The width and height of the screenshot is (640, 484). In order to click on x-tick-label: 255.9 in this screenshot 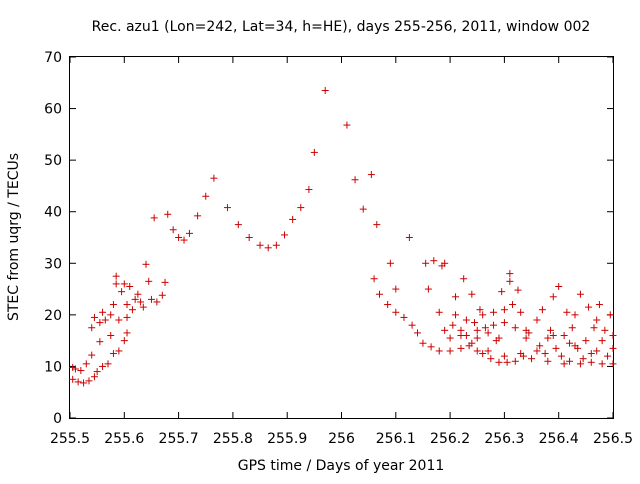, I will do `click(287, 439)`.